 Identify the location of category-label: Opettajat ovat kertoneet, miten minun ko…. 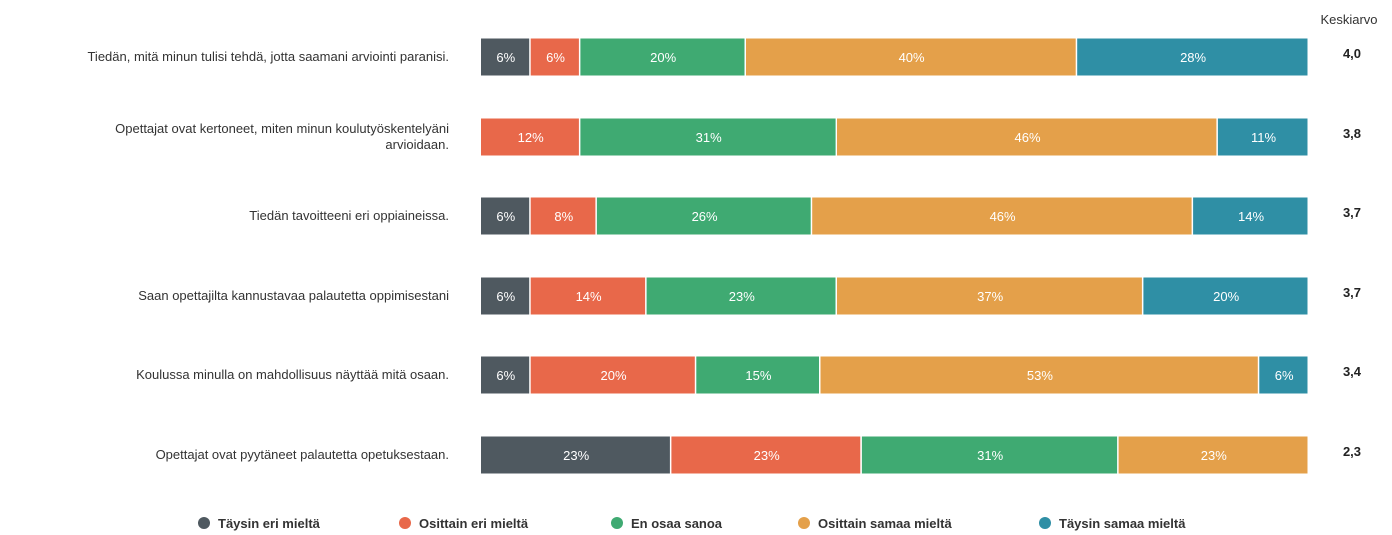
(282, 136).